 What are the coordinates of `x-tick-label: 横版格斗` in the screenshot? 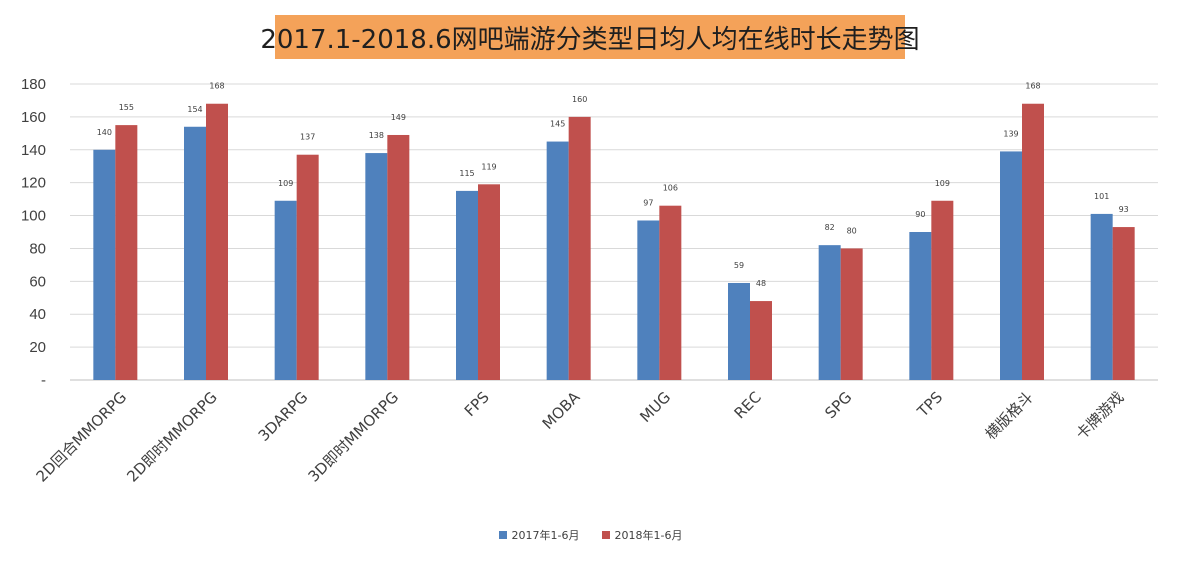 It's located at (1009, 415).